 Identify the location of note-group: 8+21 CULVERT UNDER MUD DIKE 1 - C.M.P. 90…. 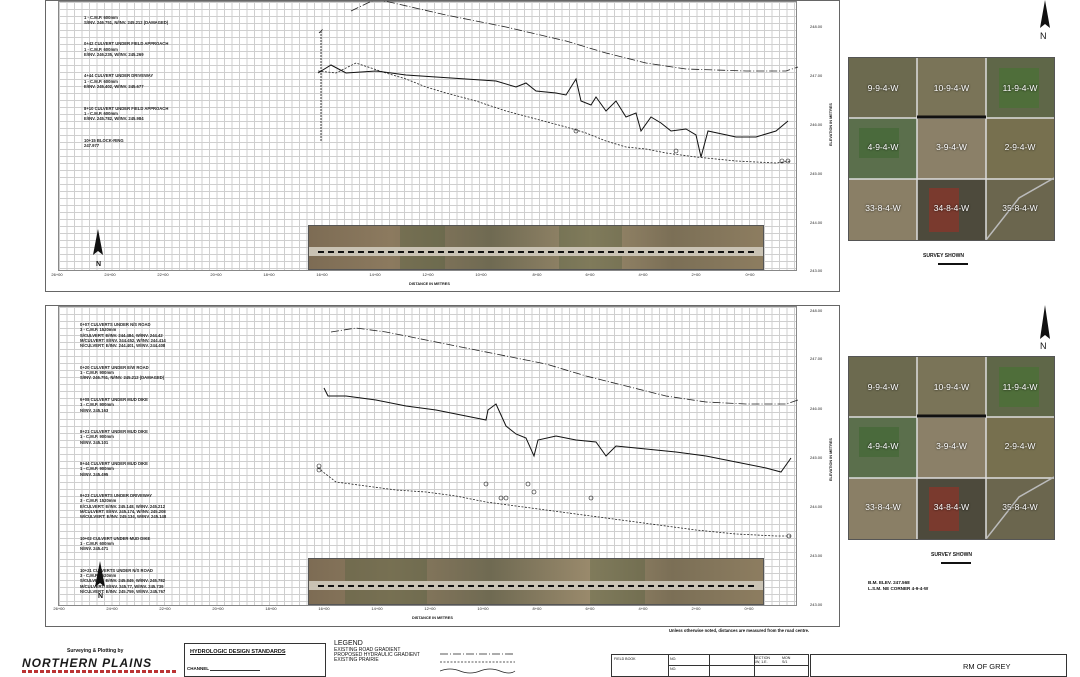
(114, 436).